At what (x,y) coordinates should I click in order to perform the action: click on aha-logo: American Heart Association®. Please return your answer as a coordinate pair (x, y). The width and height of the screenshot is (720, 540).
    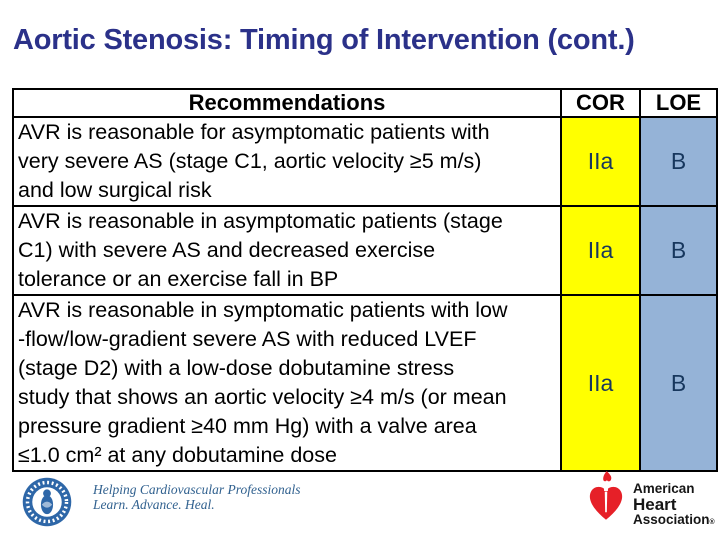
    Looking at the image, I should click on (650, 497).